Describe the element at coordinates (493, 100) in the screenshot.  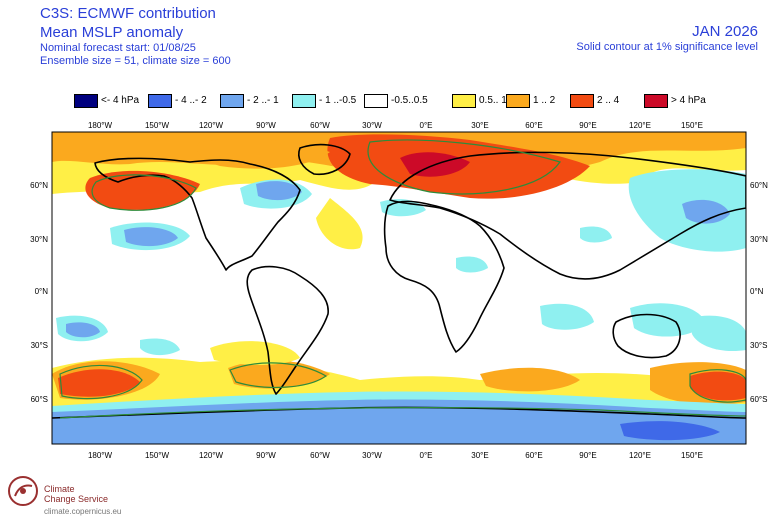
I see `legend-label: 0.5.. 1` at that location.